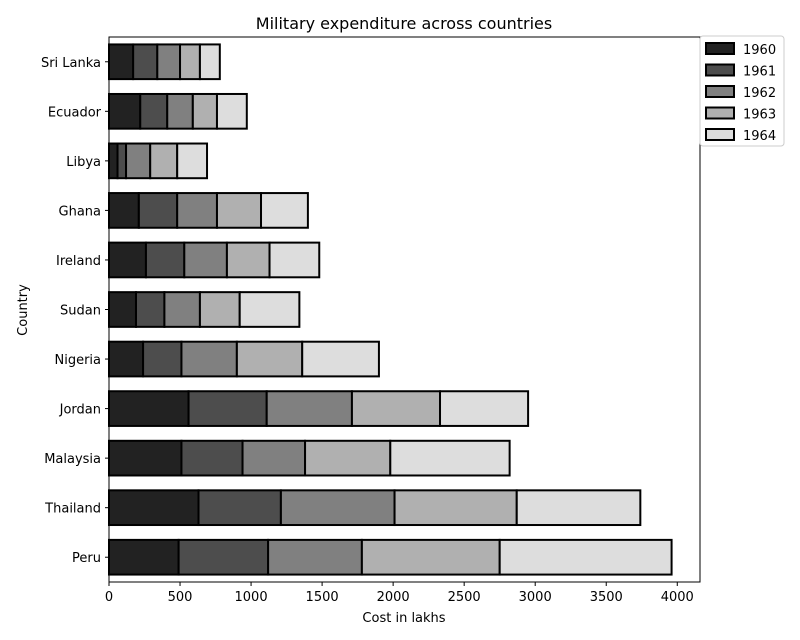 The width and height of the screenshot is (800, 640). Describe the element at coordinates (396, 408) in the screenshot. I see `bar-jordan-1963` at that location.